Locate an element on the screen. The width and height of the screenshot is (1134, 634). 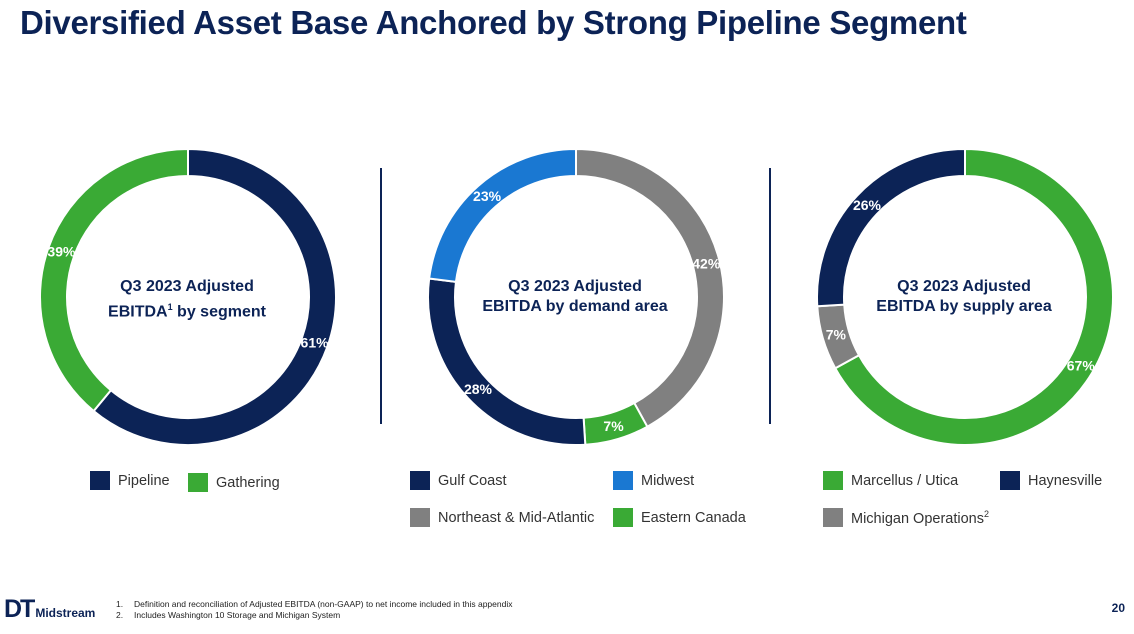
segment-chart-center-label: Q3 2023 Adjusted EBITDA1 by segment is located at coordinates (187, 299).